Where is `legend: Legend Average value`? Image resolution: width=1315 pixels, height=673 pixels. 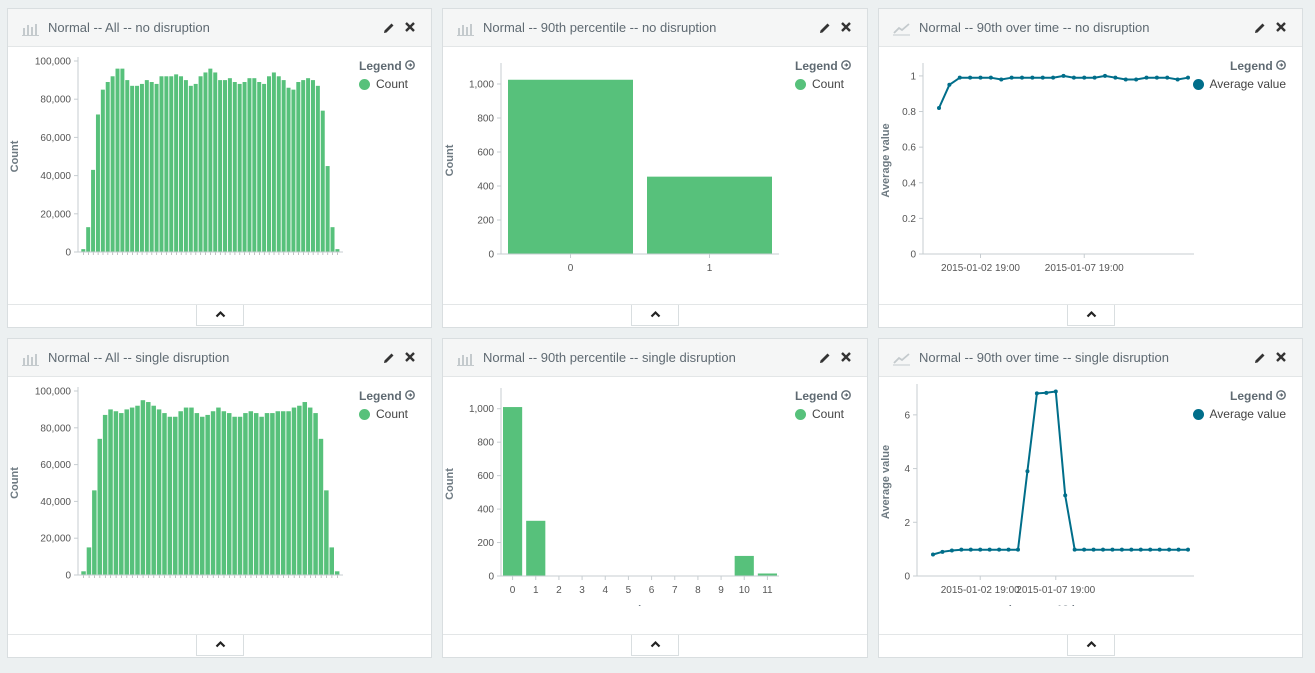 legend: Legend Average value is located at coordinates (1239, 405).